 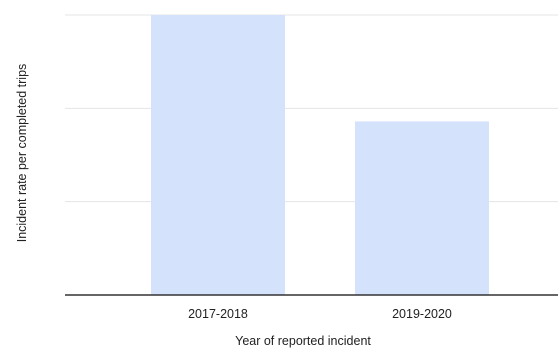 What do you see at coordinates (422, 208) in the screenshot?
I see `bar-2019-2020` at bounding box center [422, 208].